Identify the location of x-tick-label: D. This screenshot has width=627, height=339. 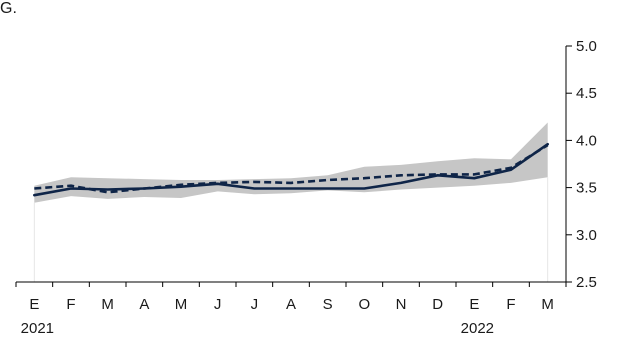
(437, 304).